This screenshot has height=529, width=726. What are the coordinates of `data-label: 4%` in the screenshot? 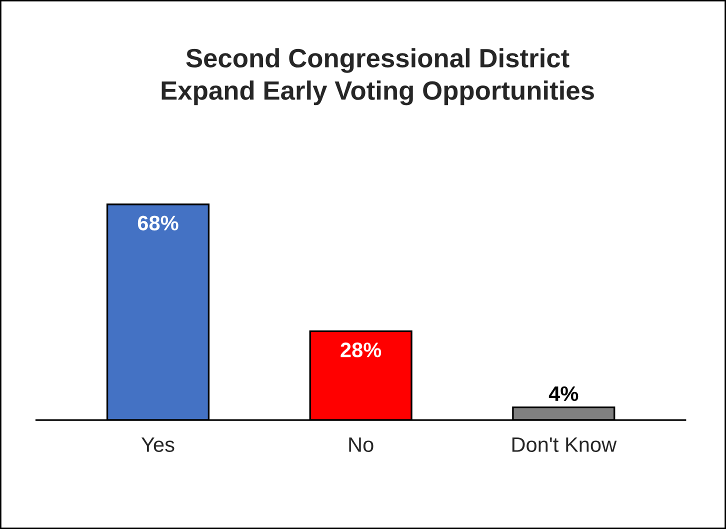 It's located at (563, 394).